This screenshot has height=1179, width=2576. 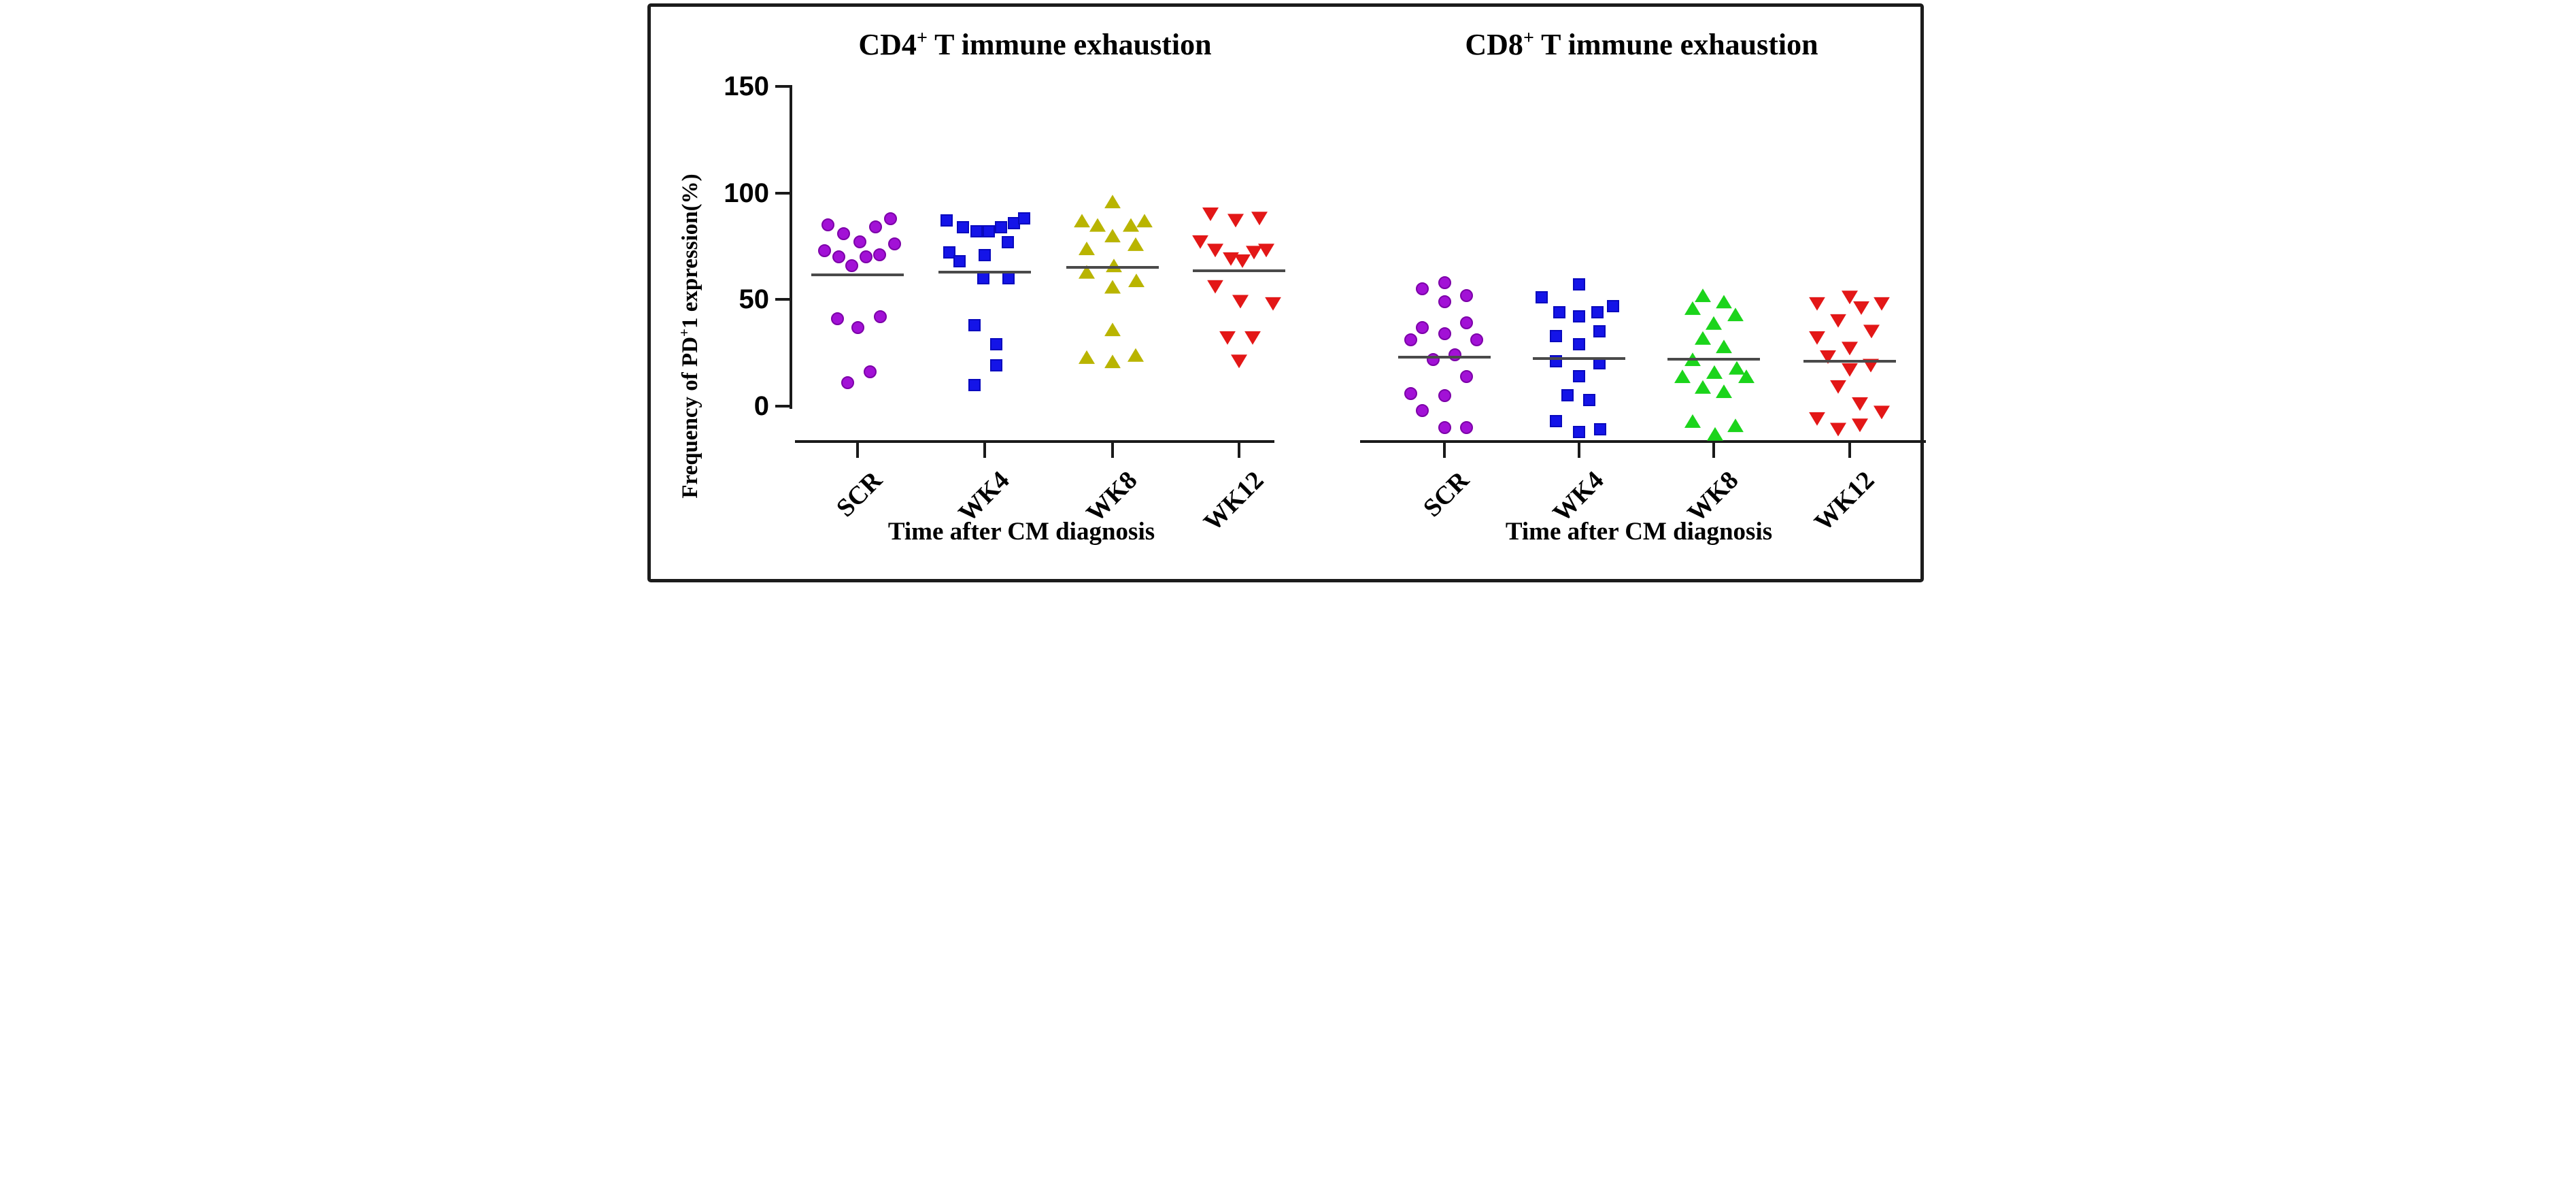 I want to click on y-tick-label: 0, so click(x=761, y=406).